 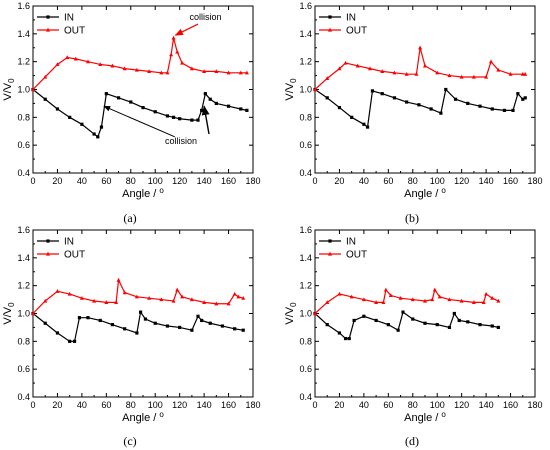 What do you see at coordinates (82, 181) in the screenshot?
I see `x-tick-label: 40` at bounding box center [82, 181].